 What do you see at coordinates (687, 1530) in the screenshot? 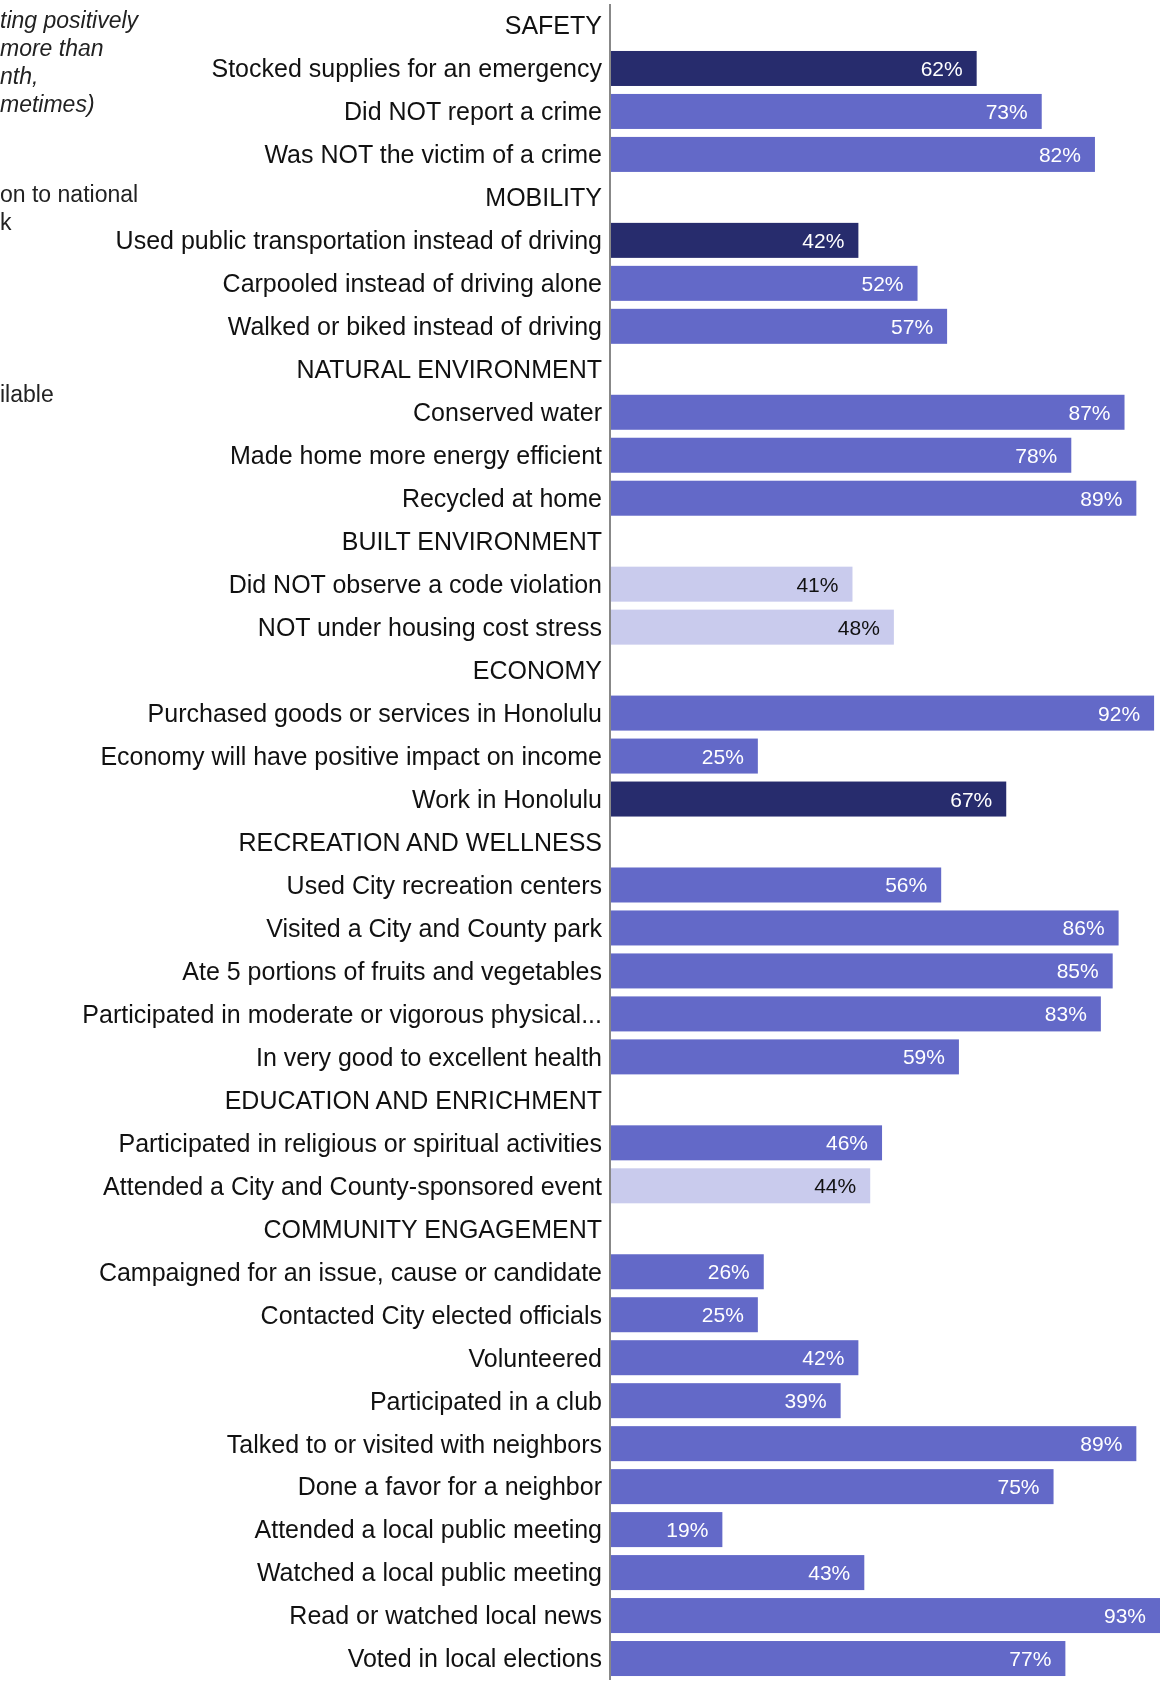
I see `data-label: 19%` at bounding box center [687, 1530].